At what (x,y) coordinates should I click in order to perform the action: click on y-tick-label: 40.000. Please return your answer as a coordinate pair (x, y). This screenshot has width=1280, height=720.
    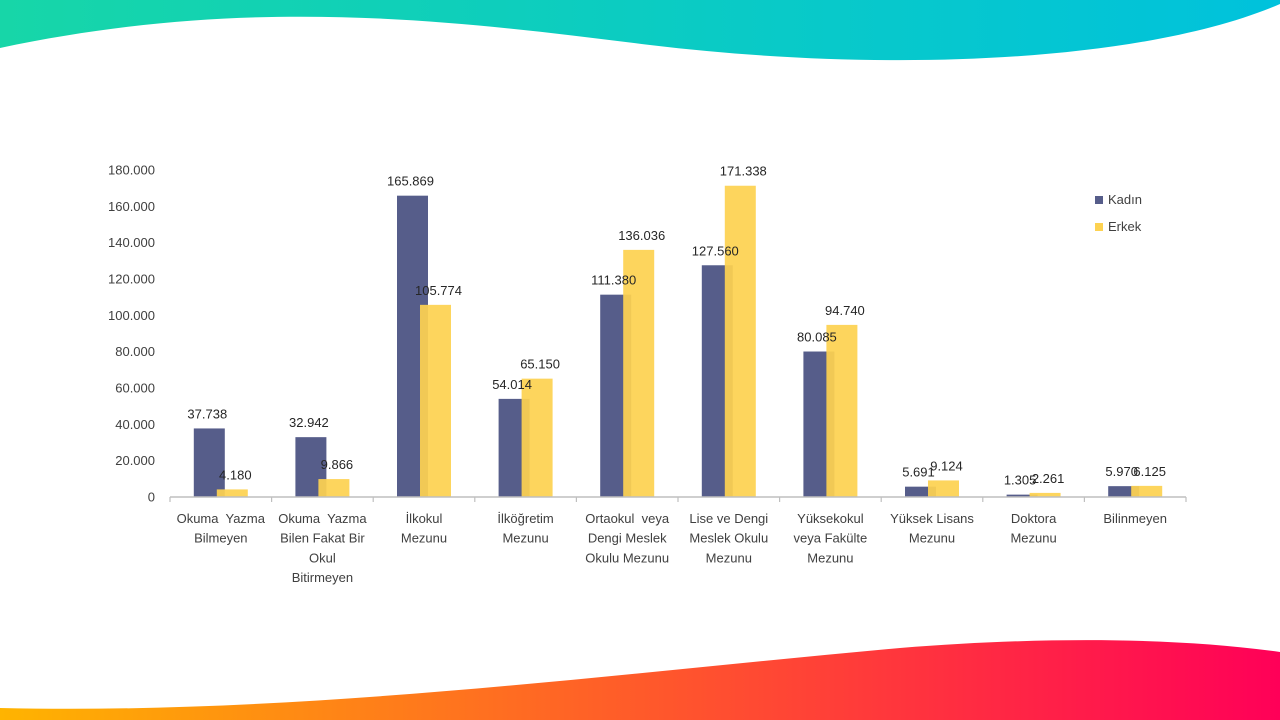
    Looking at the image, I should click on (135, 424).